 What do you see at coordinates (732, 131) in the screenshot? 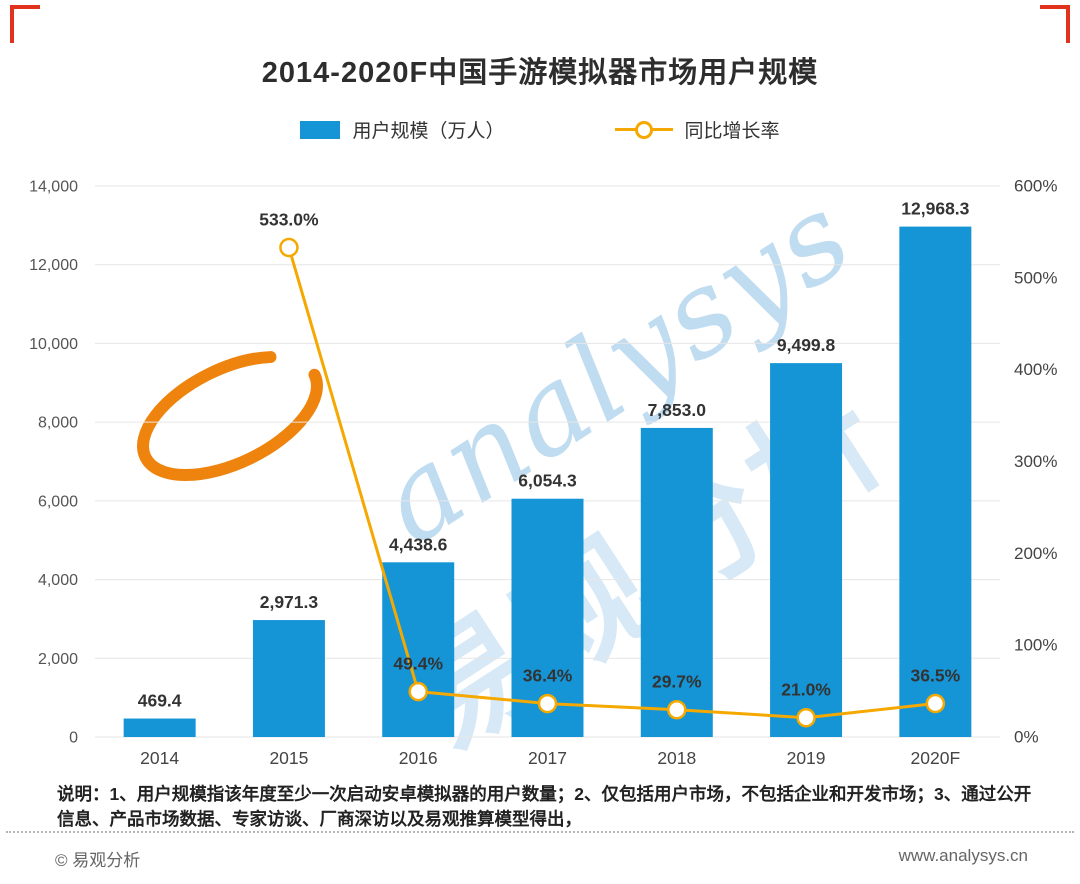
I see `legend-label-growth-rate: 同比增长率` at bounding box center [732, 131].